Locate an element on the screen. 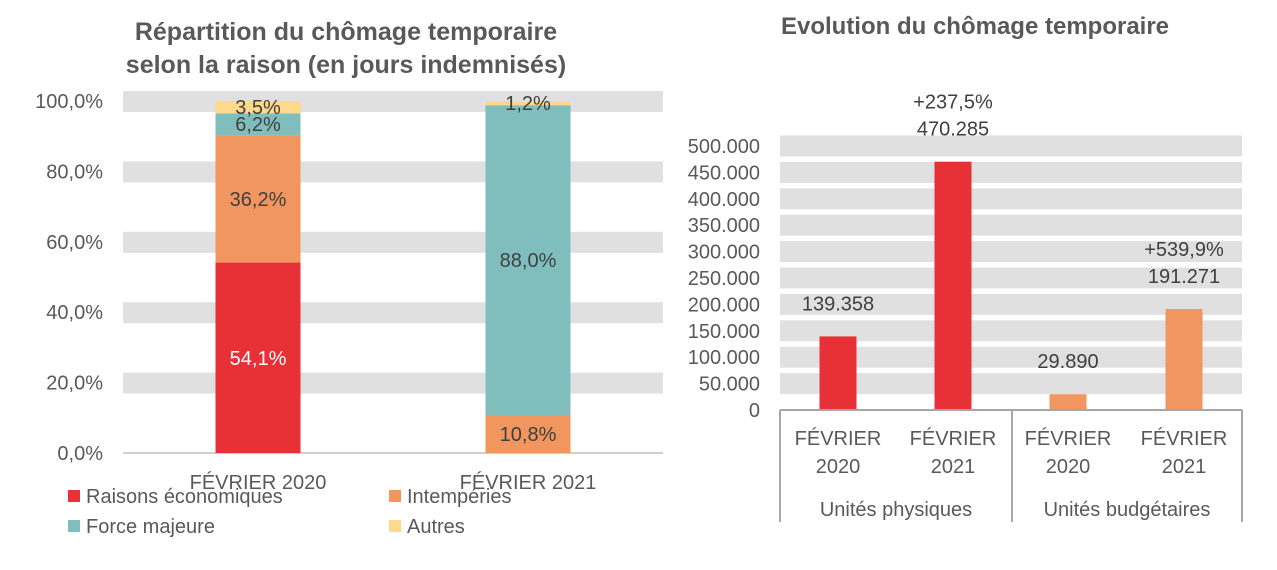  data-label: 191.271 is located at coordinates (1184, 277).